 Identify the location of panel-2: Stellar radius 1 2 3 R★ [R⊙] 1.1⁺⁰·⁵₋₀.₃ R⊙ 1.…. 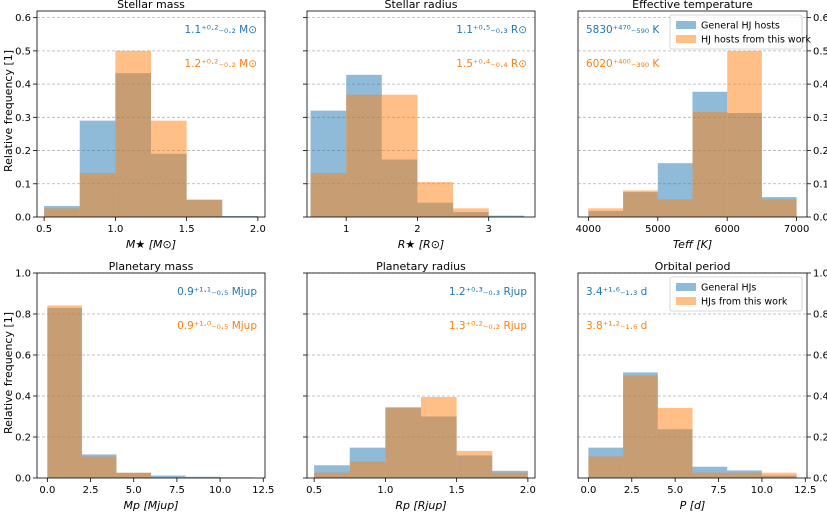
(419, 125).